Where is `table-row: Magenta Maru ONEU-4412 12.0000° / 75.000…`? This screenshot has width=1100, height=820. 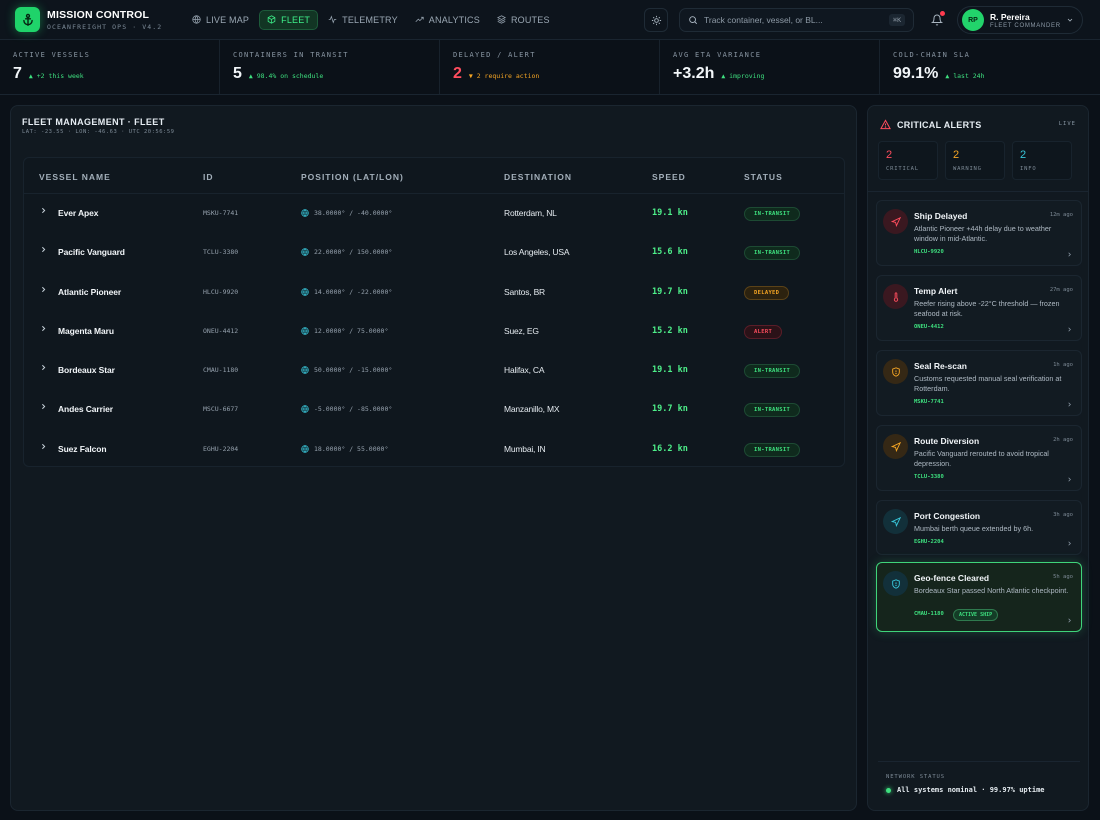 table-row: Magenta Maru ONEU-4412 12.0000° / 75.000… is located at coordinates (434, 331).